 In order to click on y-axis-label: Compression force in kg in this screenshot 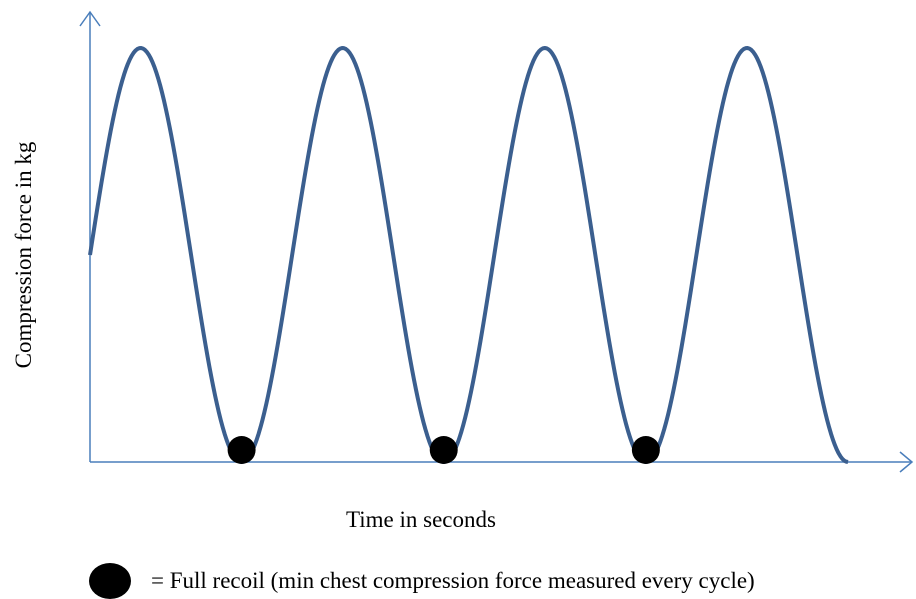, I will do `click(23, 254)`.